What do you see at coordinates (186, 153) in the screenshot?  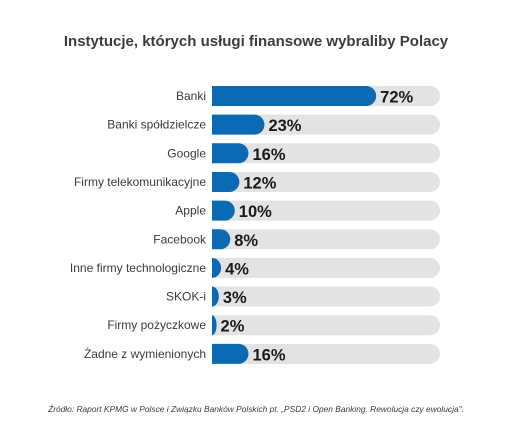 I see `category-label: Google` at bounding box center [186, 153].